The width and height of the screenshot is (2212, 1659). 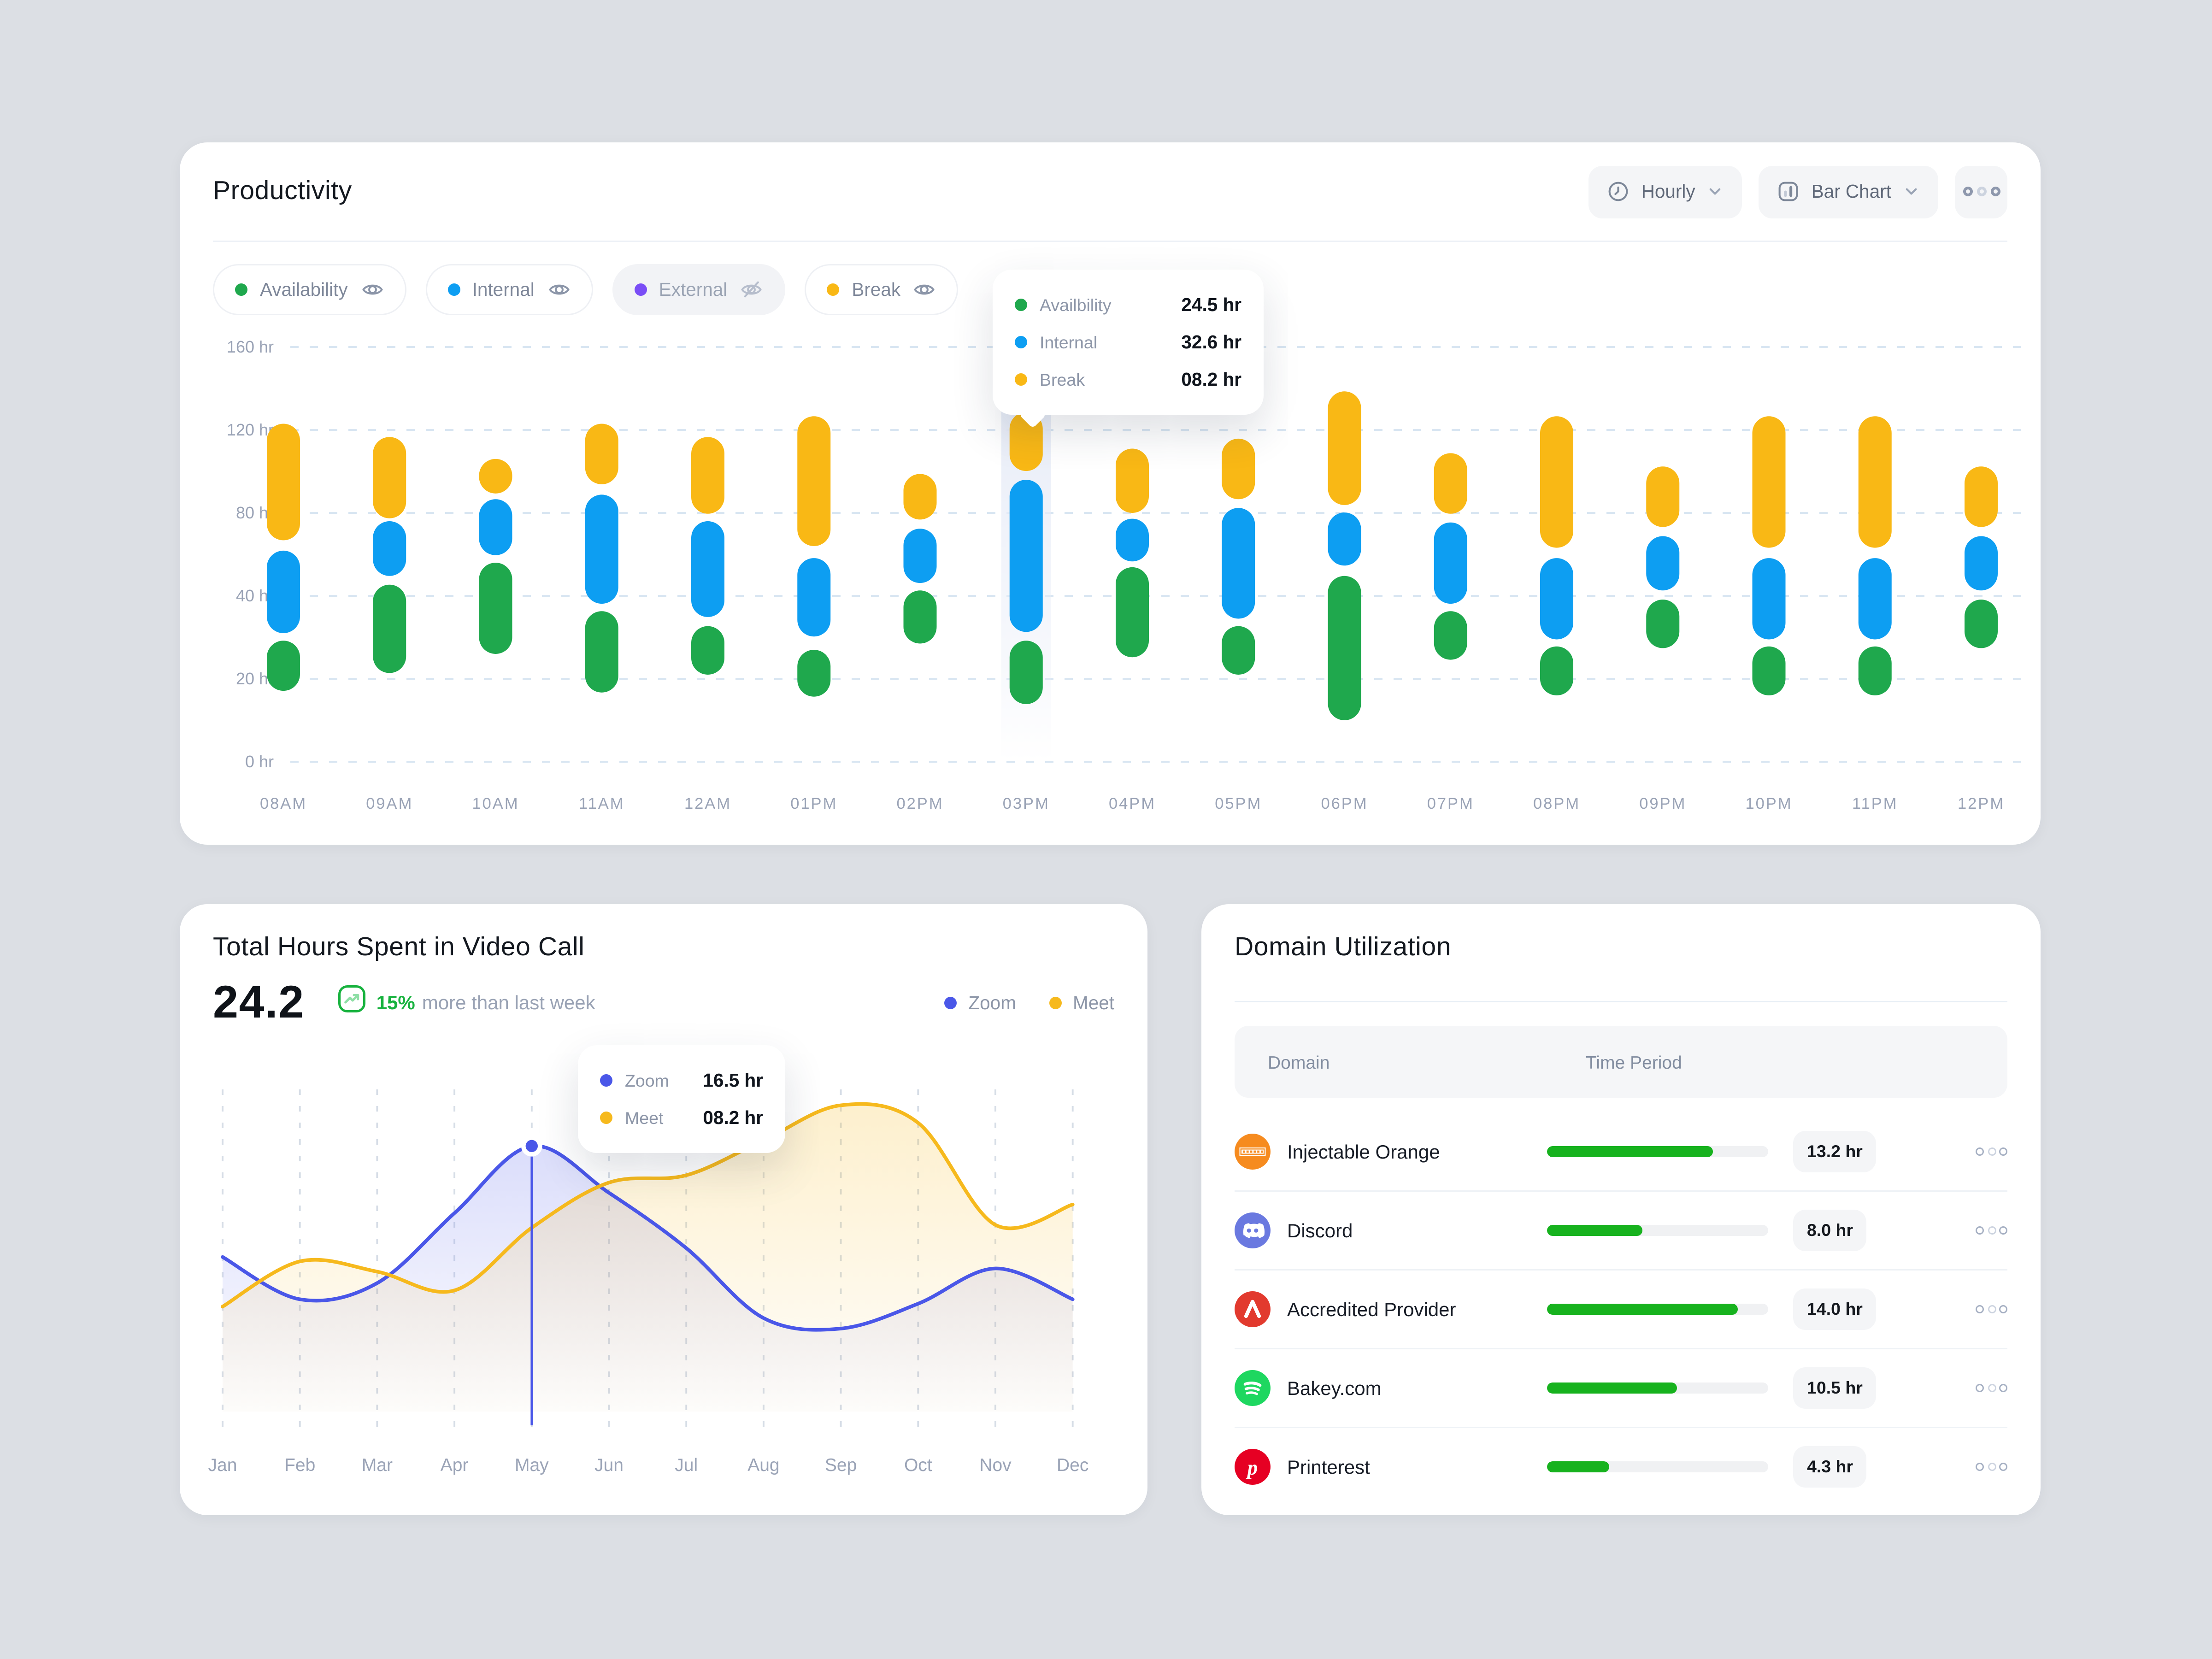 What do you see at coordinates (259, 761) in the screenshot?
I see `y-axis-tick: 0 hr` at bounding box center [259, 761].